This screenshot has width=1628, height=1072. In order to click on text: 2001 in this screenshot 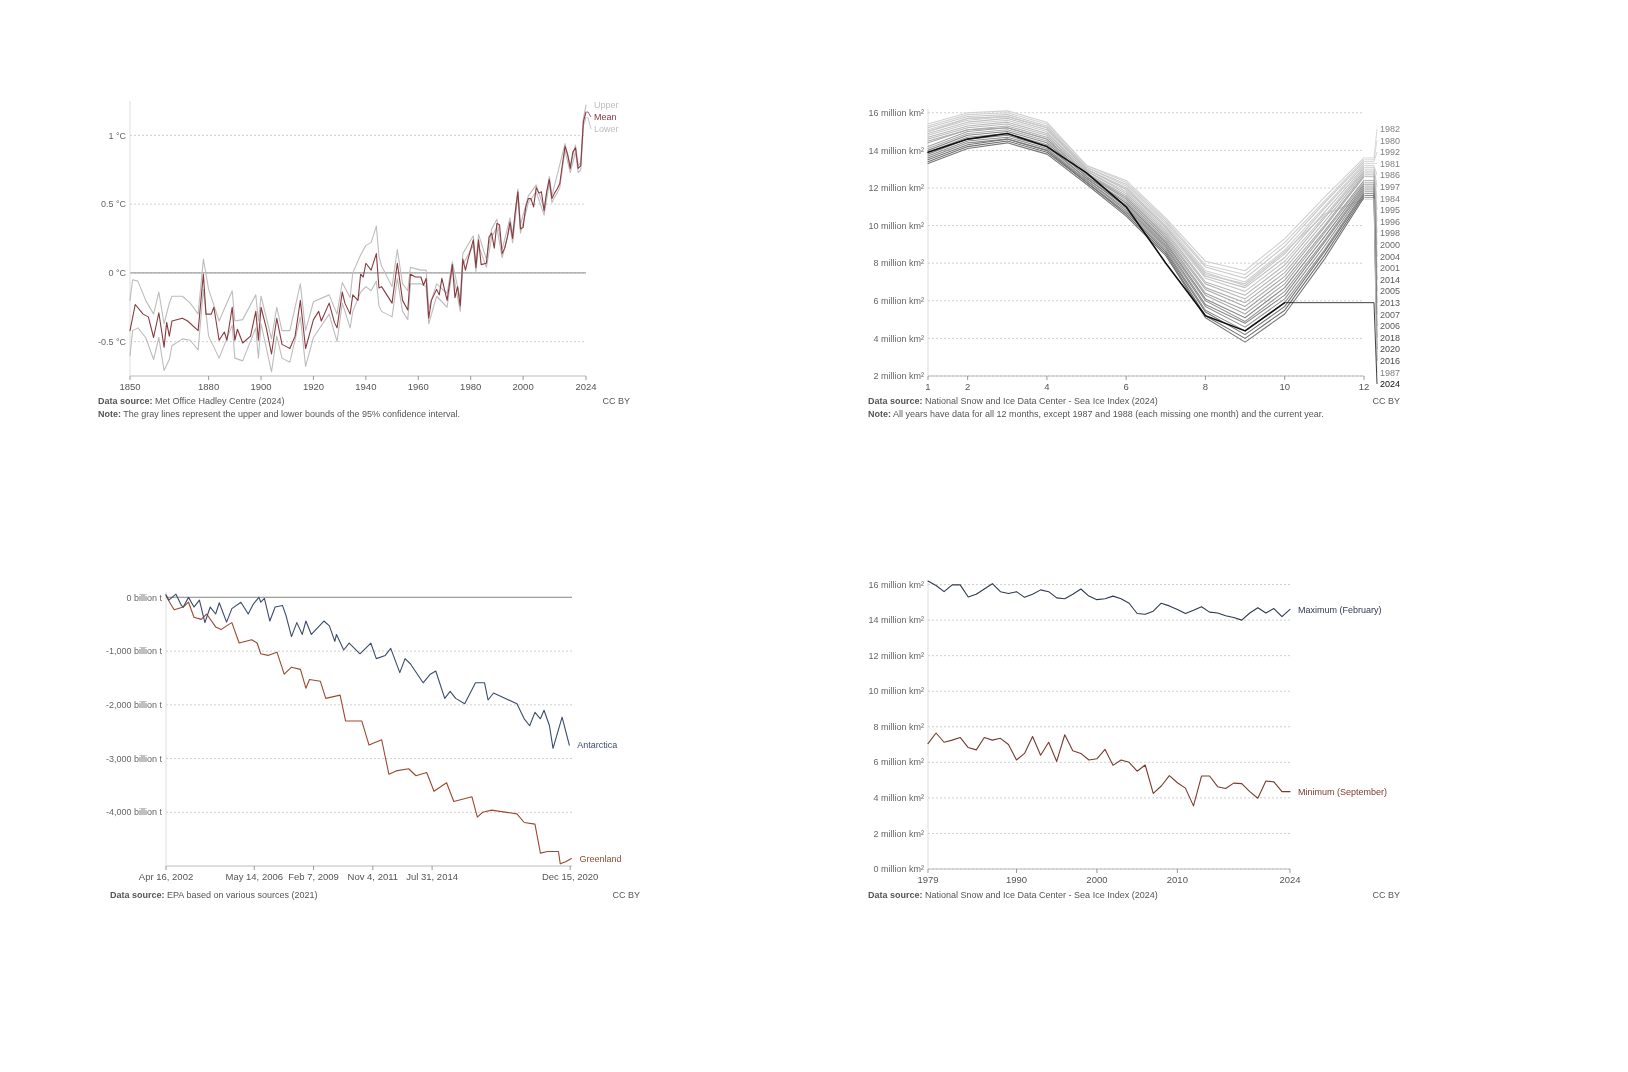, I will do `click(1390, 268)`.